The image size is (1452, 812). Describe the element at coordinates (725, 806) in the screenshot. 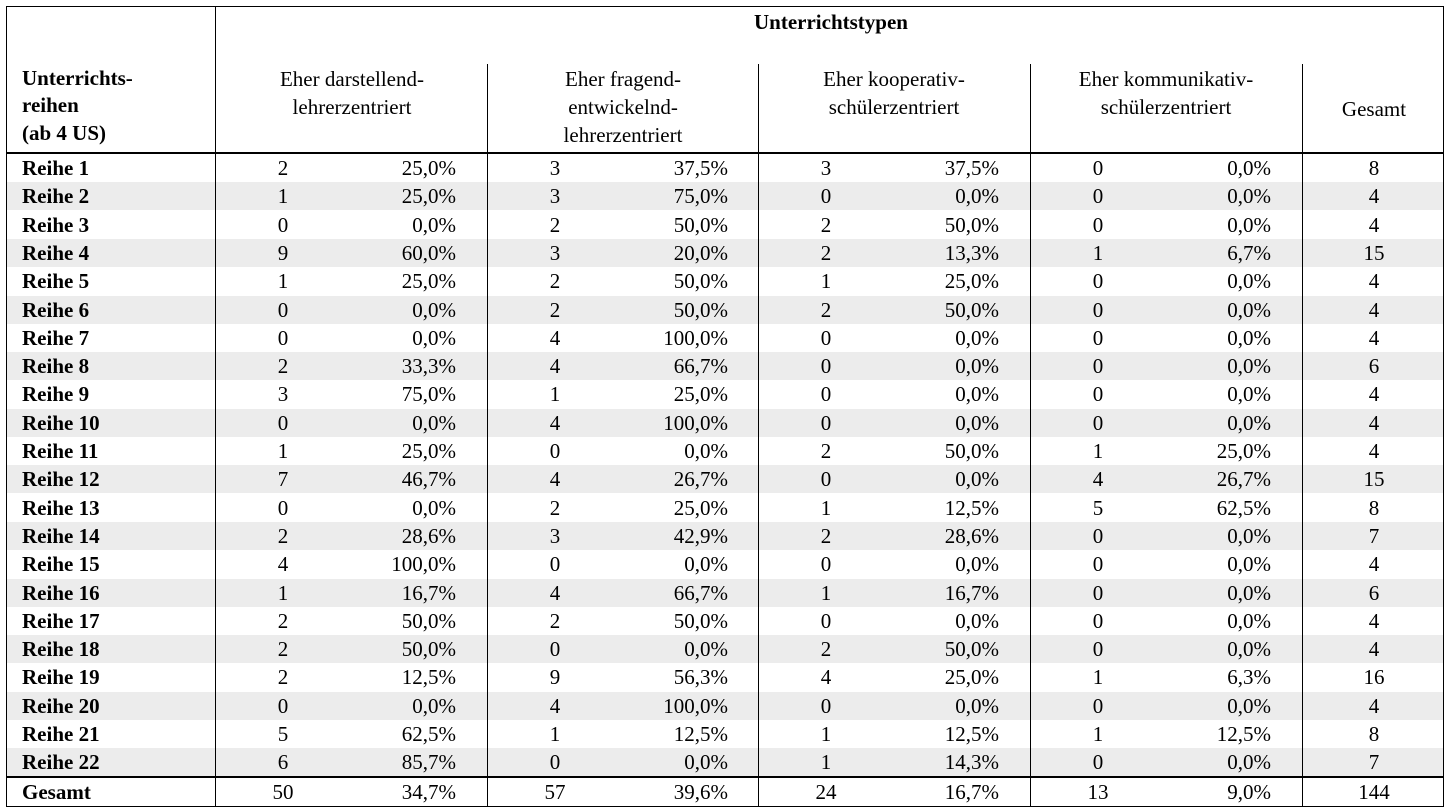

I see `bottom-border` at that location.